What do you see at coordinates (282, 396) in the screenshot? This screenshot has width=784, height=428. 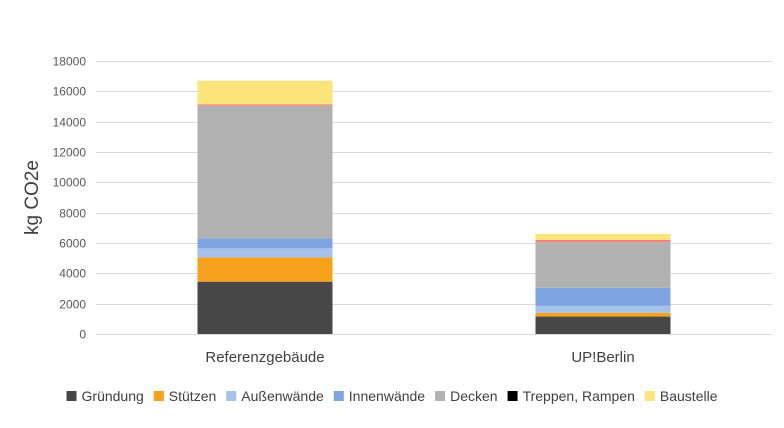 I see `legend-label: Außenwände` at bounding box center [282, 396].